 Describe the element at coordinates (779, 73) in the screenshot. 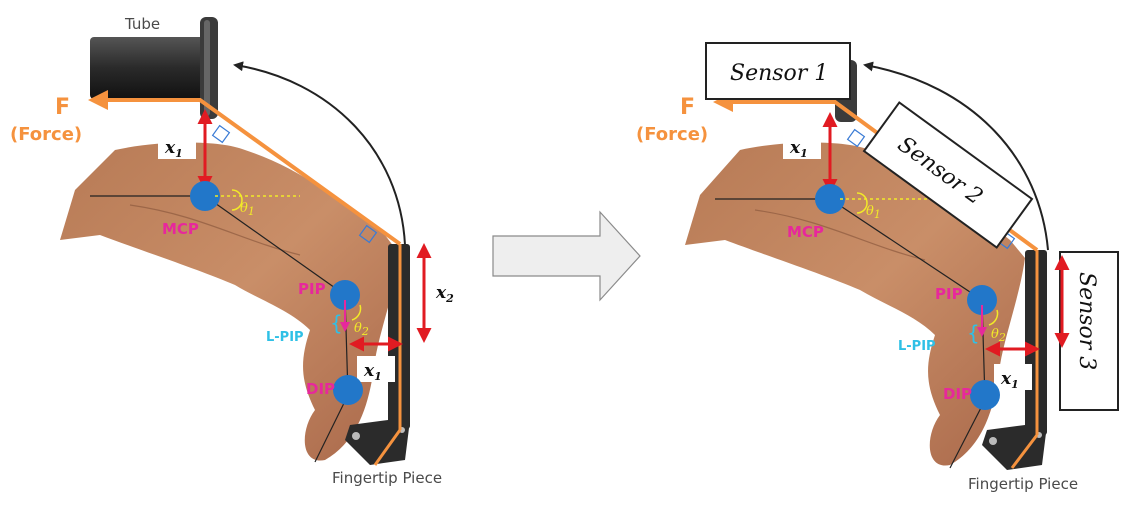

I see `sensor-1-label: Sensor 1` at that location.